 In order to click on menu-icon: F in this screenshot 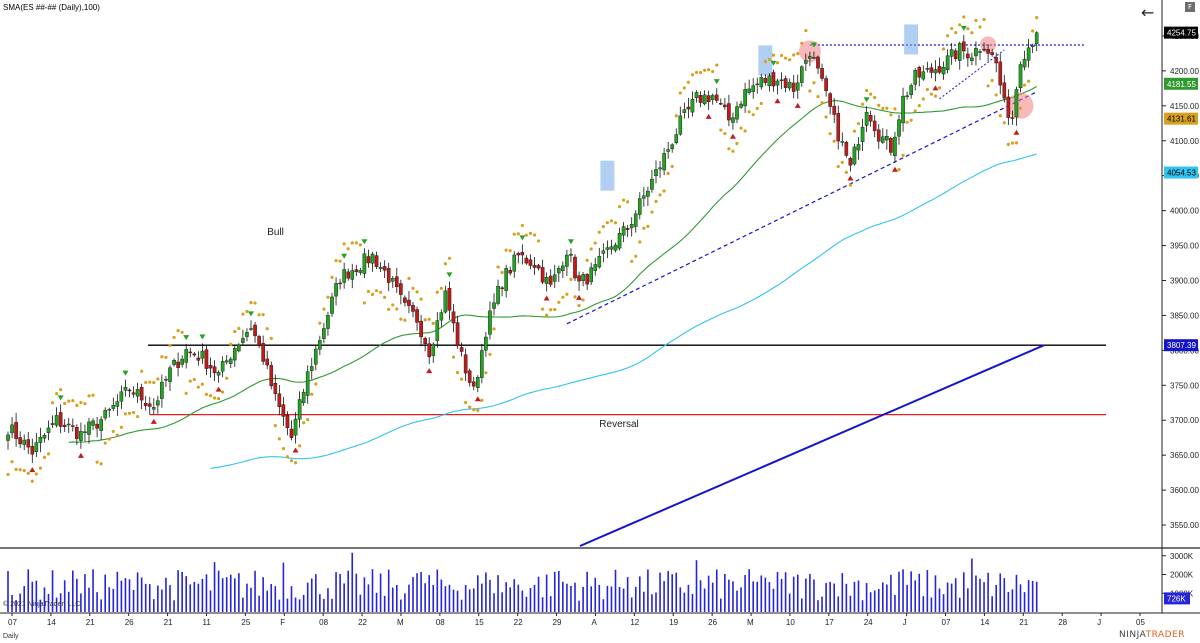, I will do `click(1190, 7)`.